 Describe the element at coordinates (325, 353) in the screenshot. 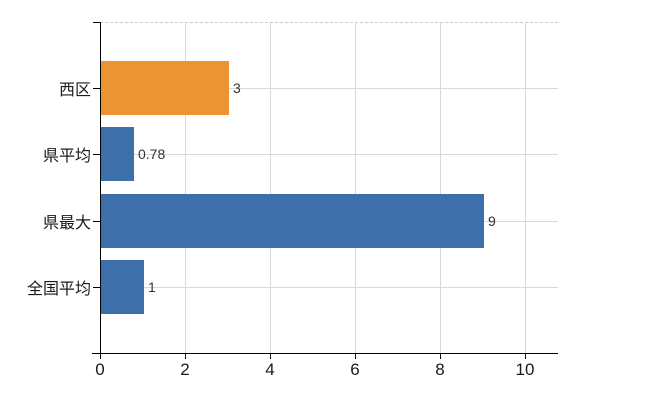

I see `x-axis-line` at that location.